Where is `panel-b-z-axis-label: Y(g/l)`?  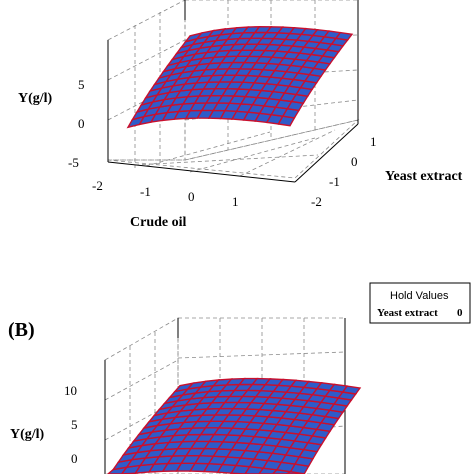
panel-b-z-axis-label: Y(g/l) is located at coordinates (27, 434).